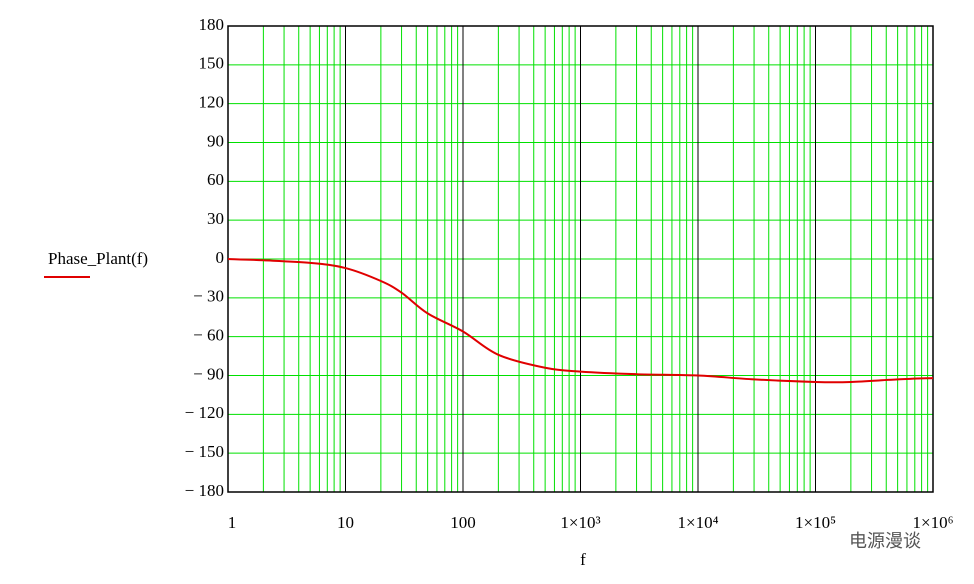 The height and width of the screenshot is (584, 974). What do you see at coordinates (345, 522) in the screenshot?
I see `x-tick-label: 10` at bounding box center [345, 522].